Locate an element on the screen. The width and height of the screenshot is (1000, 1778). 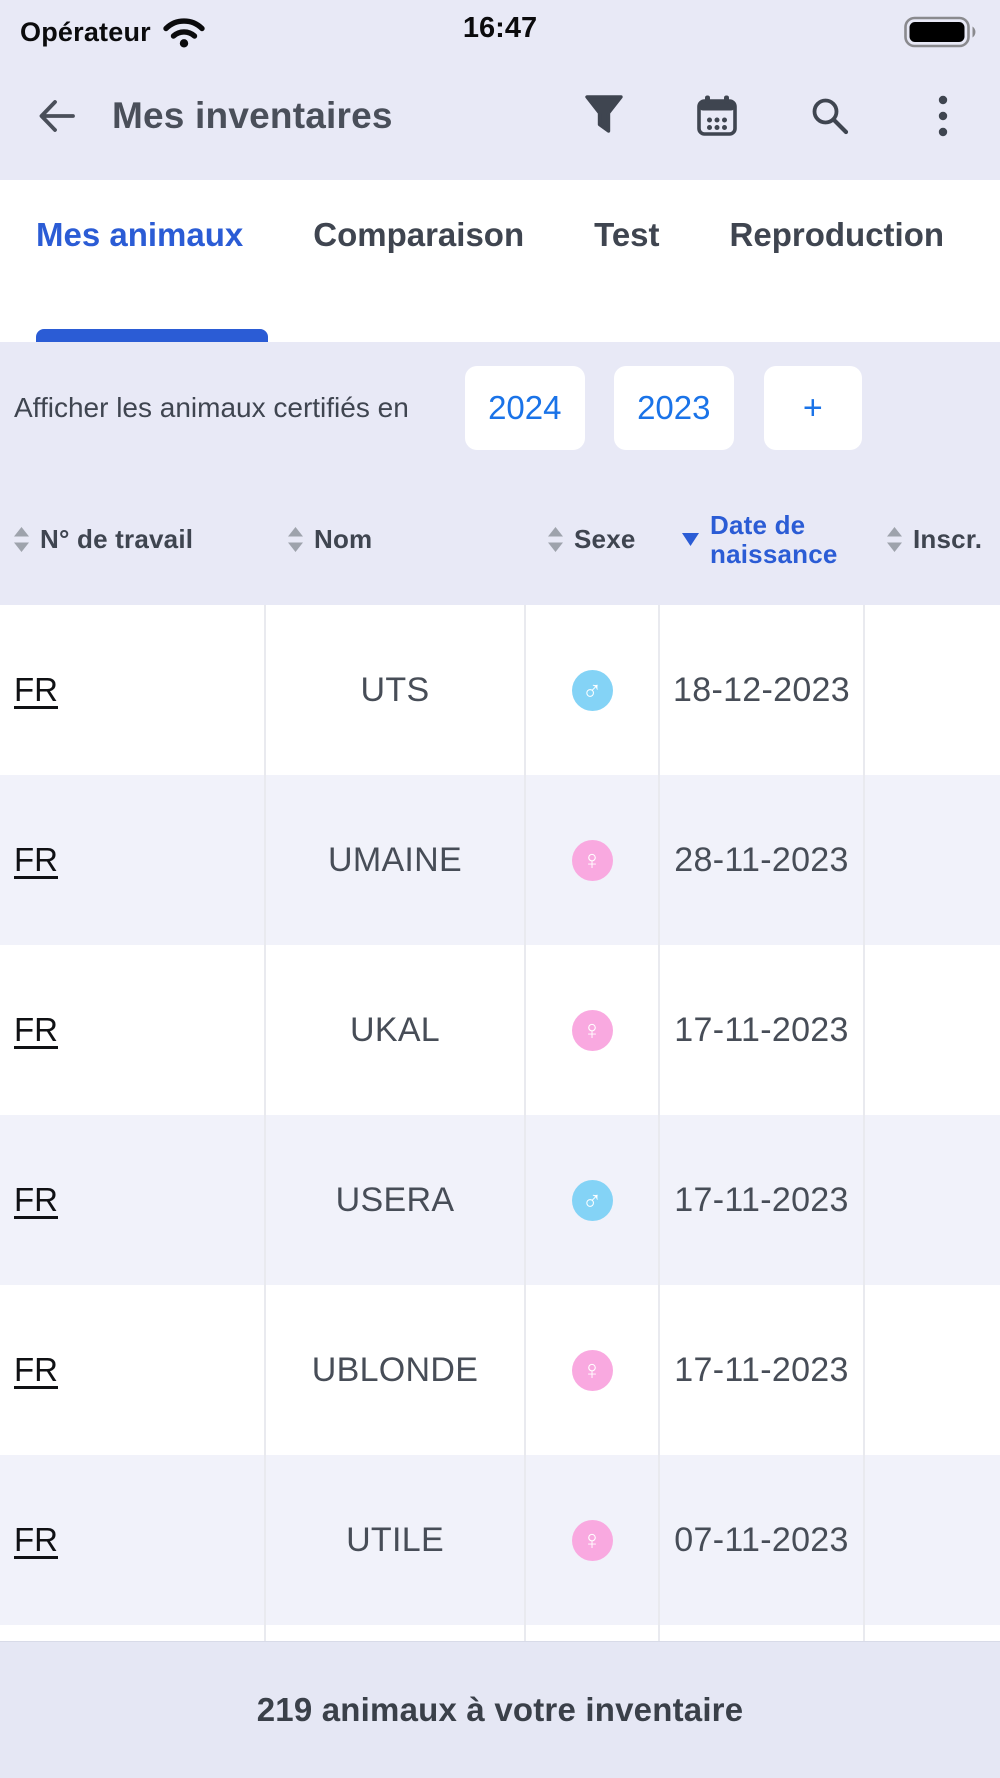
add-year-button: + is located at coordinates (812, 408).